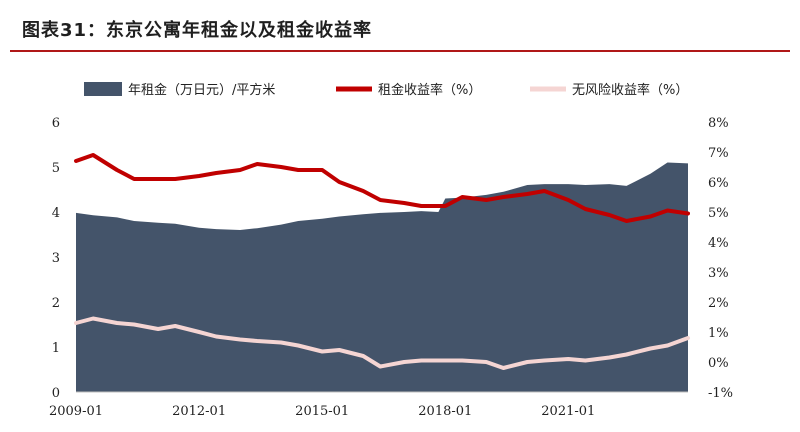  I want to click on left-tick-label: 1, so click(56, 348).